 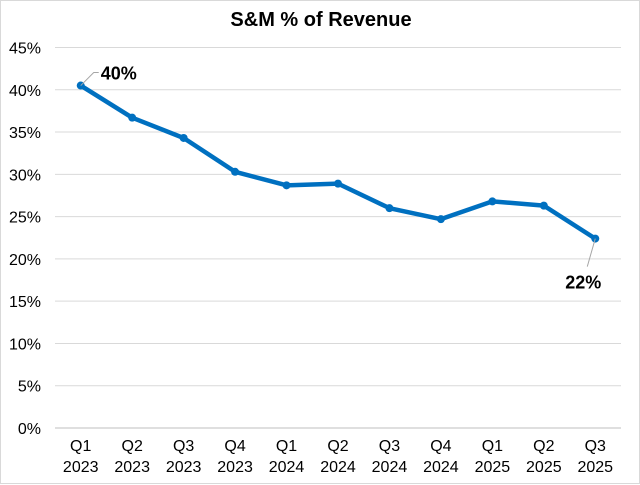 I want to click on y-tick-label: 30%, so click(x=25, y=175).